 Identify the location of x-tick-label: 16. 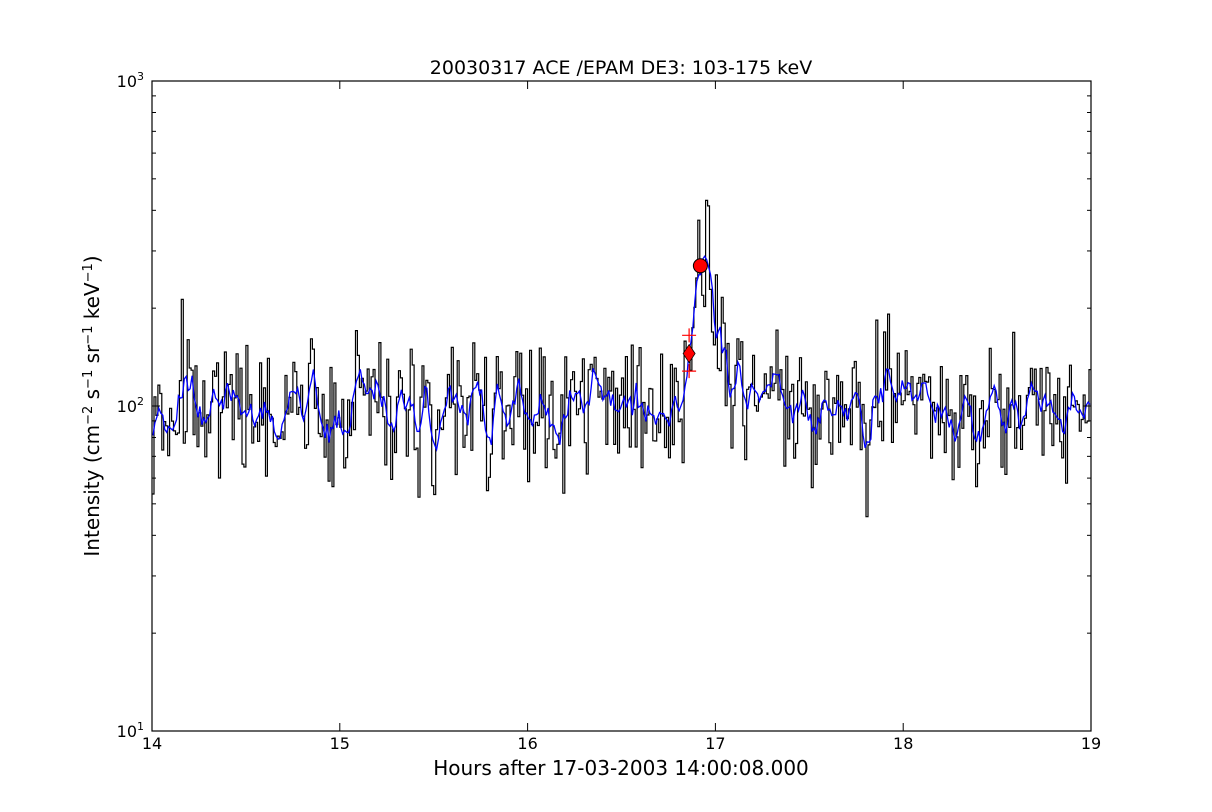
(527, 743).